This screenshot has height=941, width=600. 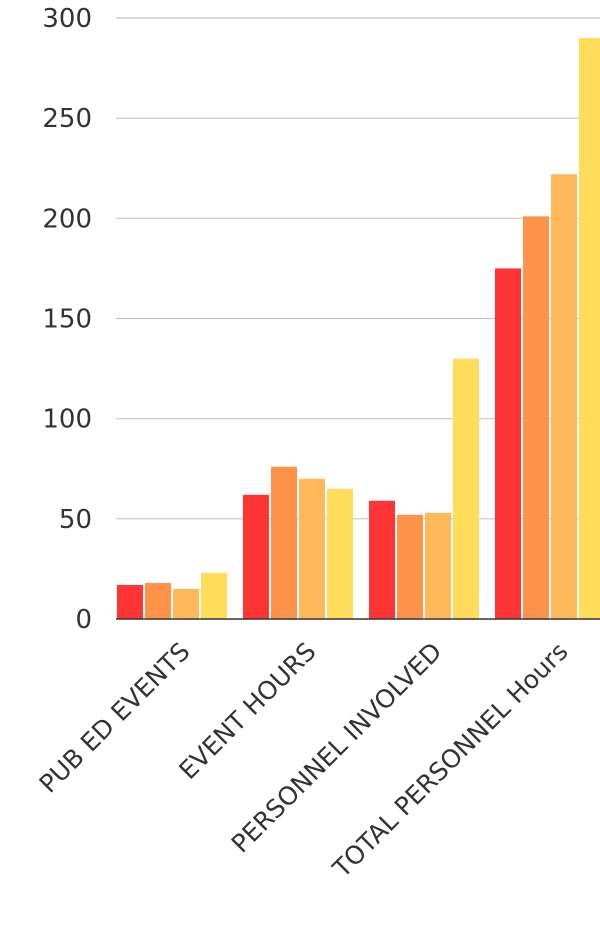 I want to click on y-tick-label: 300, so click(x=67, y=19).